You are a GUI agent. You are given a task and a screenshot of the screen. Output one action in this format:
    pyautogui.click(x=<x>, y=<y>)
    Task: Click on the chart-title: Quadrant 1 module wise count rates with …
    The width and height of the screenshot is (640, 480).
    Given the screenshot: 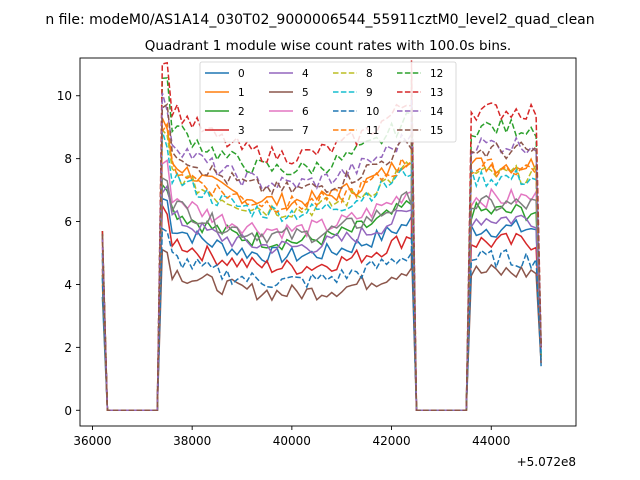 What is the action you would take?
    pyautogui.click(x=328, y=46)
    